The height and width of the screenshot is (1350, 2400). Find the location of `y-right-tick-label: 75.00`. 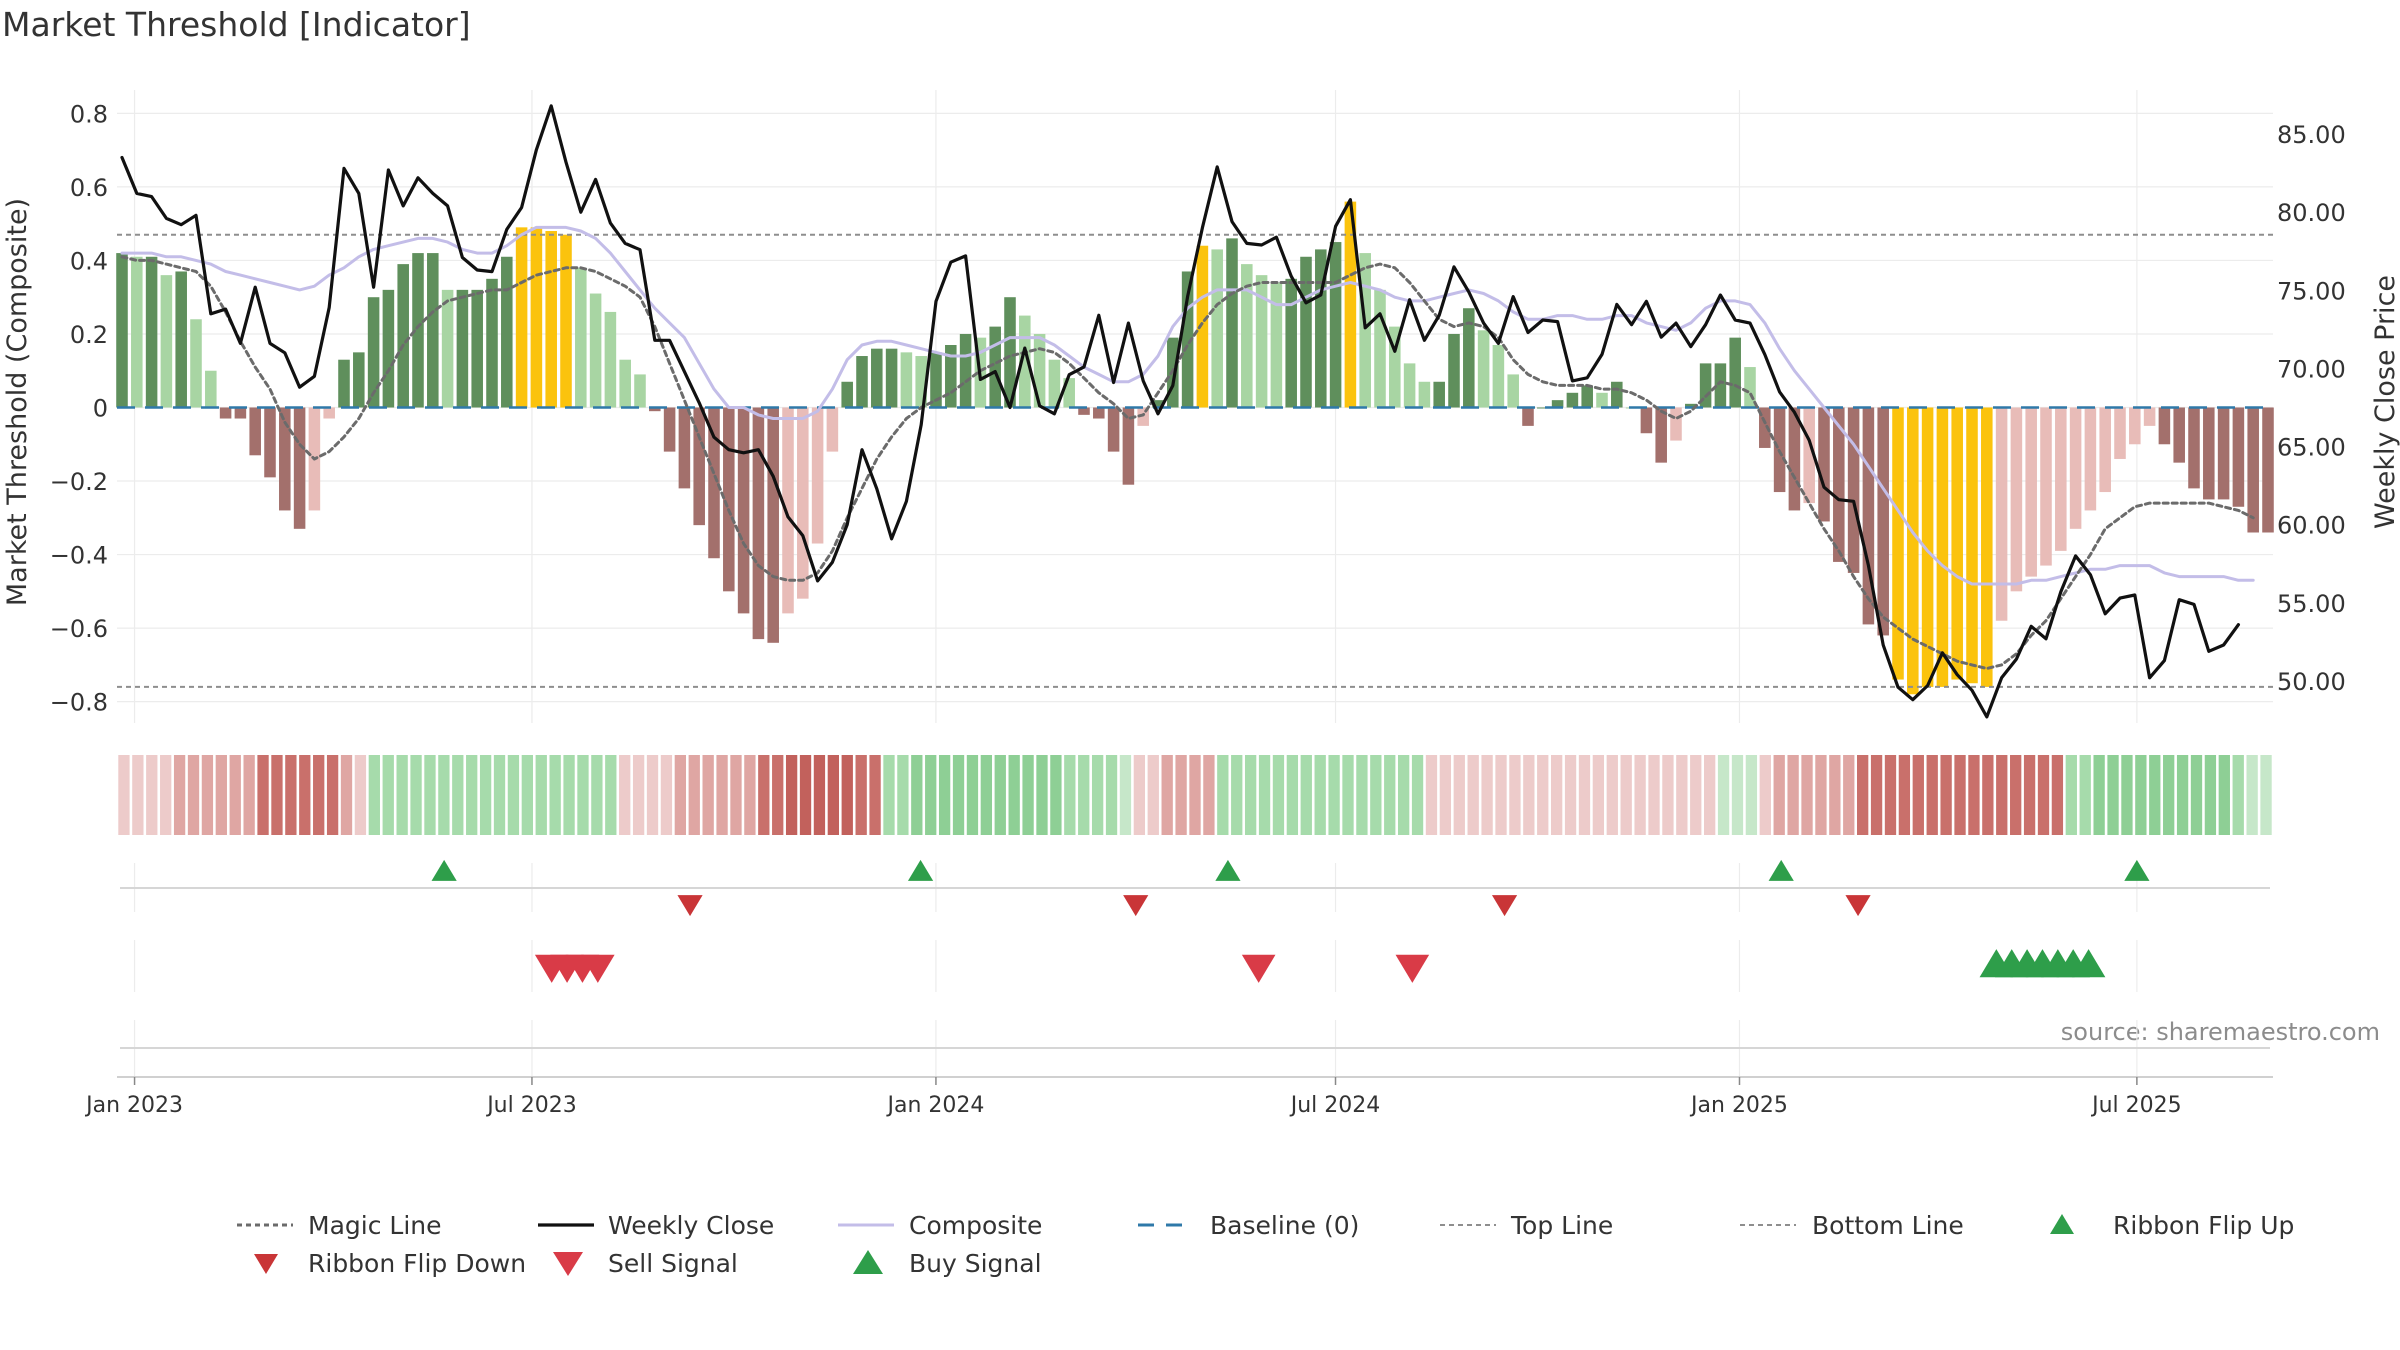

y-right-tick-label: 75.00 is located at coordinates (2311, 291).